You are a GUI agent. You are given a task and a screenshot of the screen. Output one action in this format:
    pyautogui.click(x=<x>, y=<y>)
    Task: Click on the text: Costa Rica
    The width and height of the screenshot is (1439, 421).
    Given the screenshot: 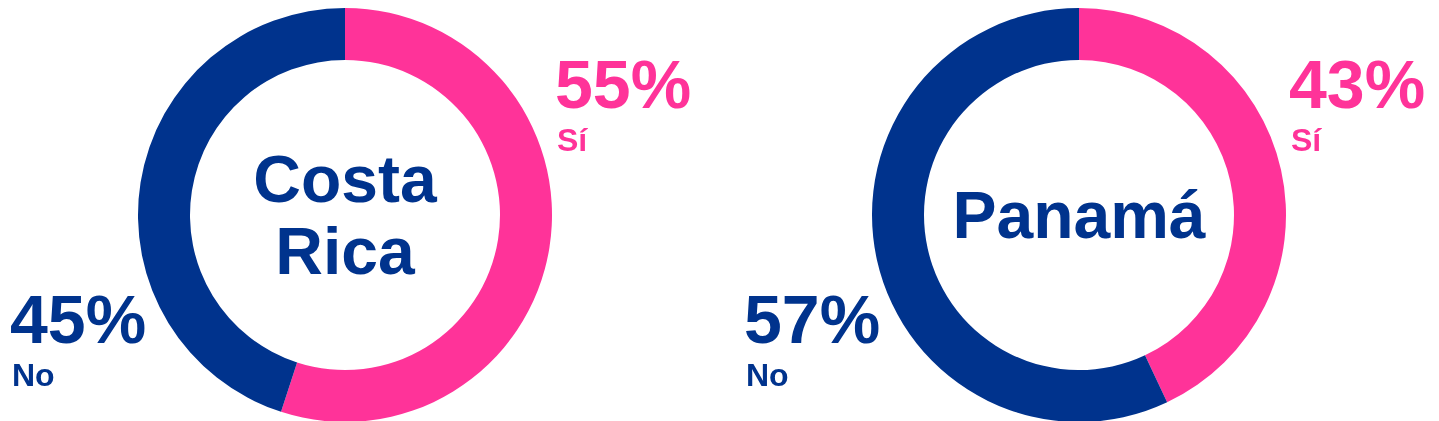 What is the action you would take?
    pyautogui.click(x=345, y=215)
    